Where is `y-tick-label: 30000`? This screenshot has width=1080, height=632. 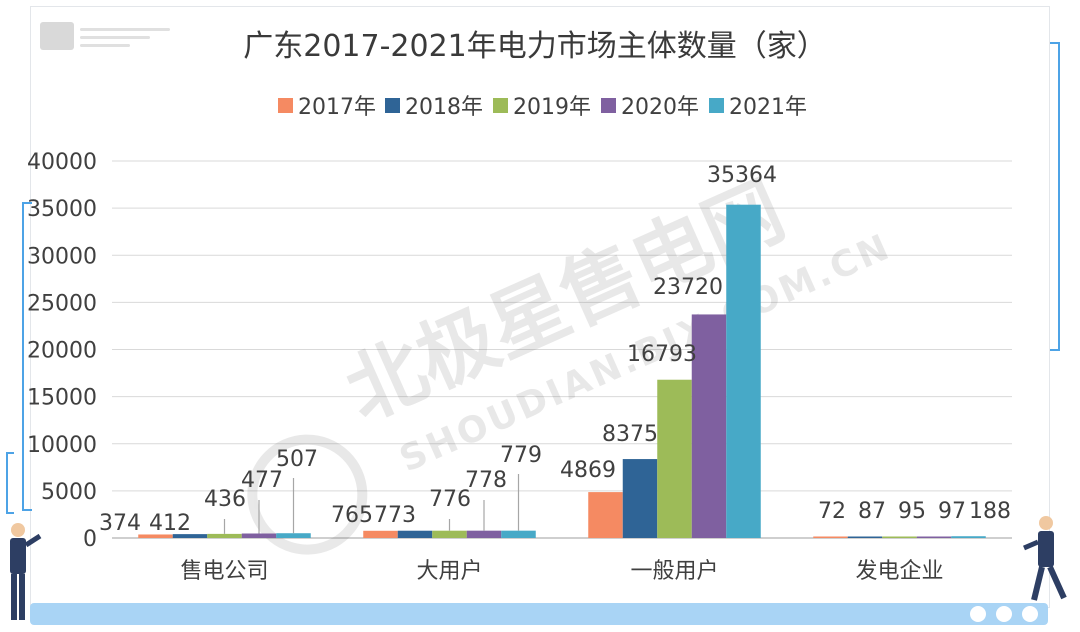 y-tick-label: 30000 is located at coordinates (62, 256).